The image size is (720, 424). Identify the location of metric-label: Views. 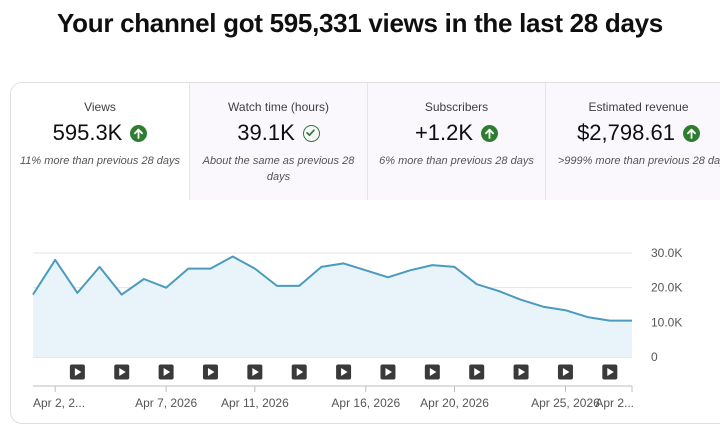
(100, 107).